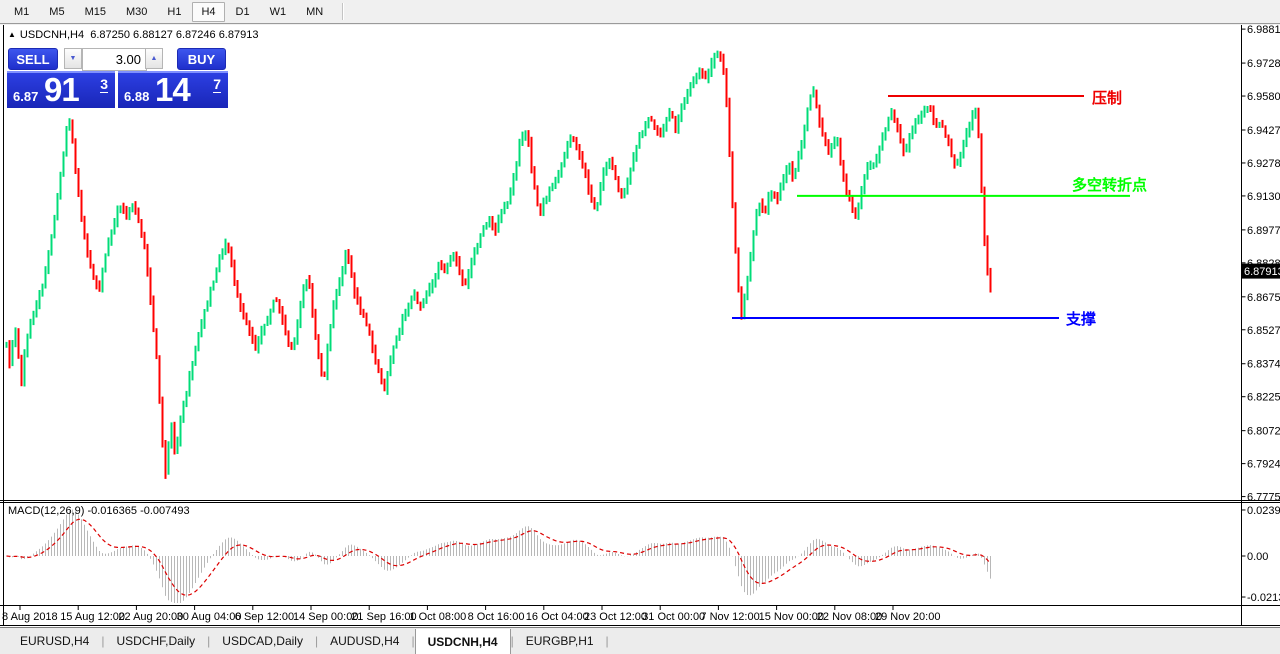  What do you see at coordinates (208, 11) in the screenshot?
I see `timeframe-button-H4: H4` at bounding box center [208, 11].